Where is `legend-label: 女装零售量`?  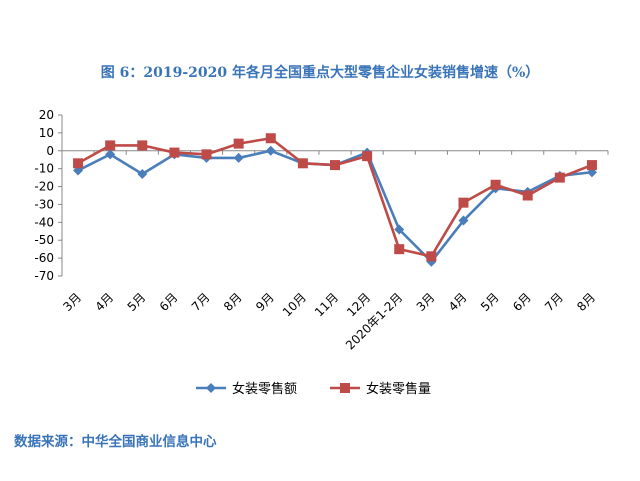 legend-label: 女装零售量 is located at coordinates (398, 389).